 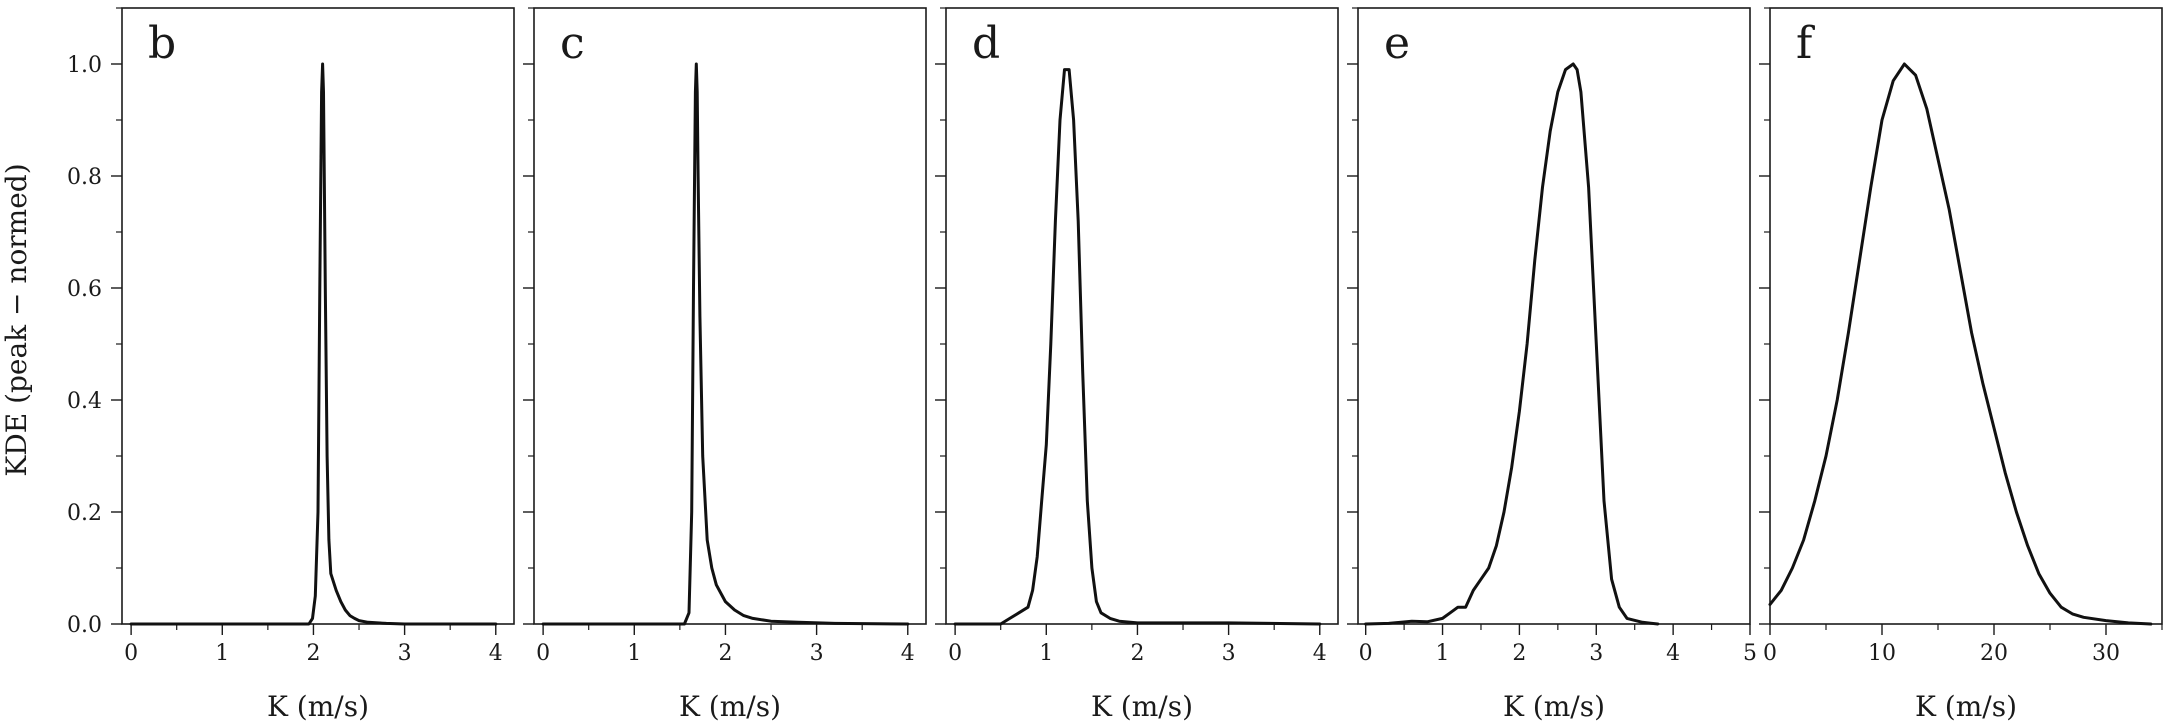 What do you see at coordinates (162, 43) in the screenshot?
I see `panel-letter: b` at bounding box center [162, 43].